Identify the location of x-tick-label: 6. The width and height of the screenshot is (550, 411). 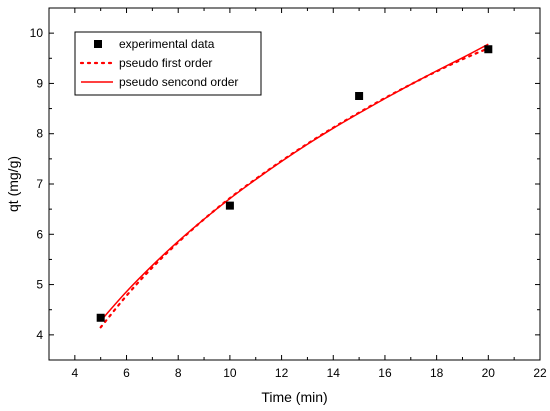
(126, 373).